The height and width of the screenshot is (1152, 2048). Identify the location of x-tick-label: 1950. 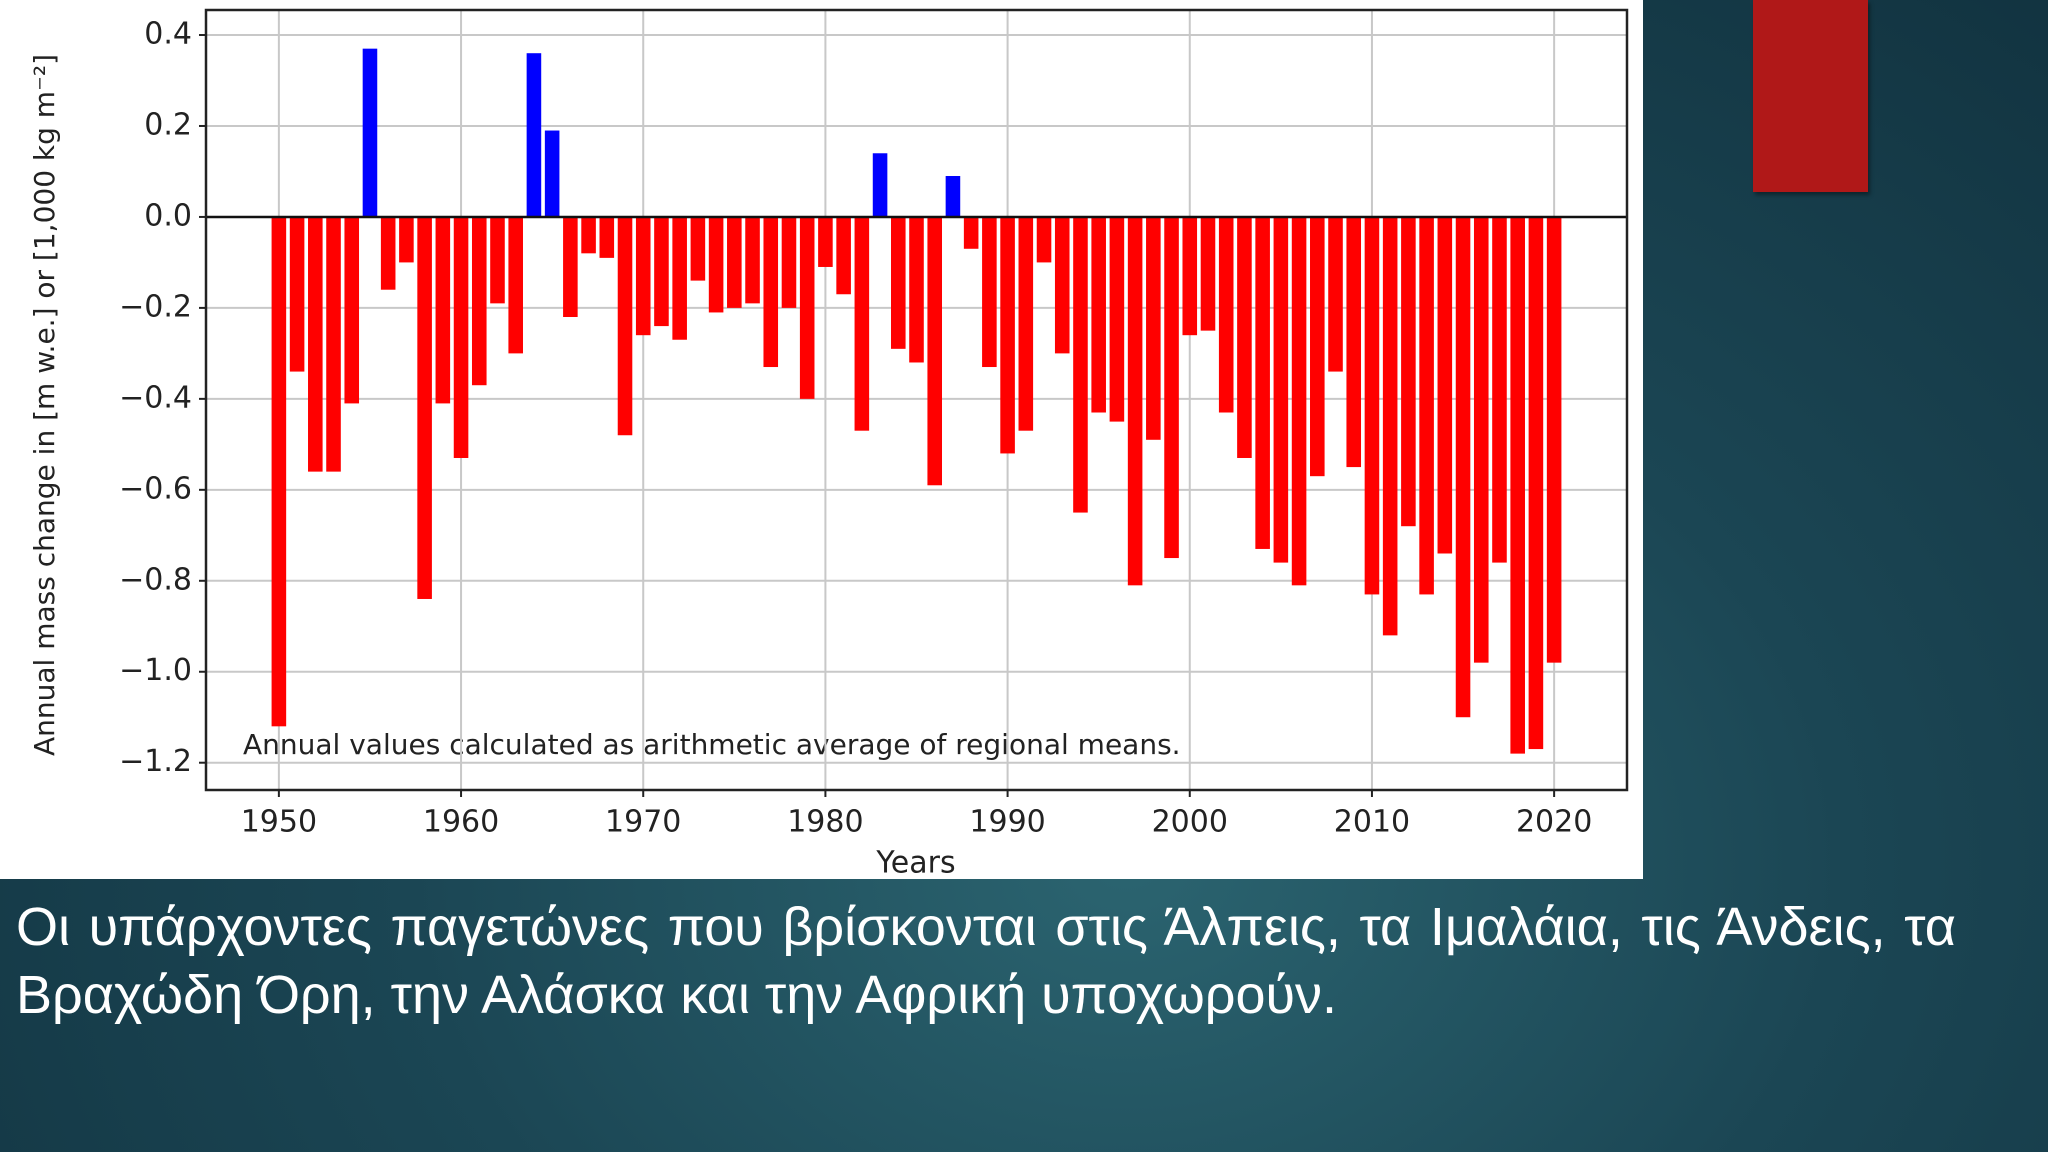
(279, 822).